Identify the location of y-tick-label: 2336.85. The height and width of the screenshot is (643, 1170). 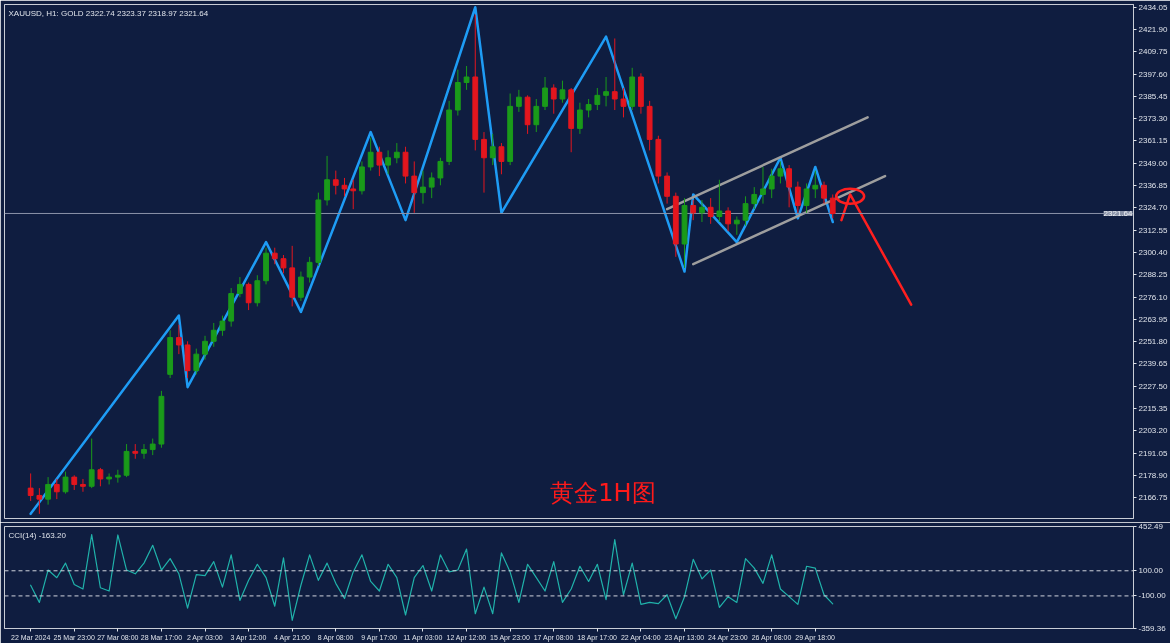
(1153, 186).